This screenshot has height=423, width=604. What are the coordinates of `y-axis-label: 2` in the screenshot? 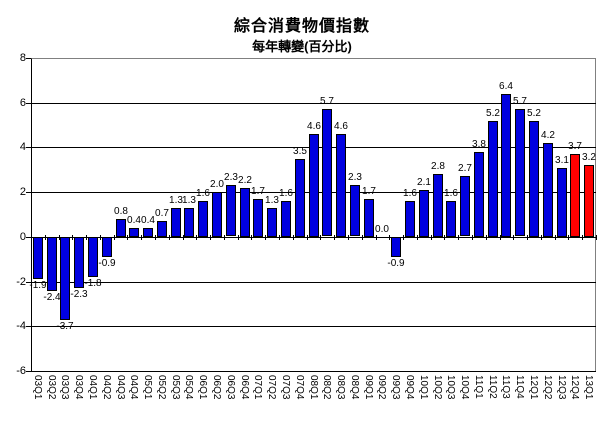 It's located at (22, 192).